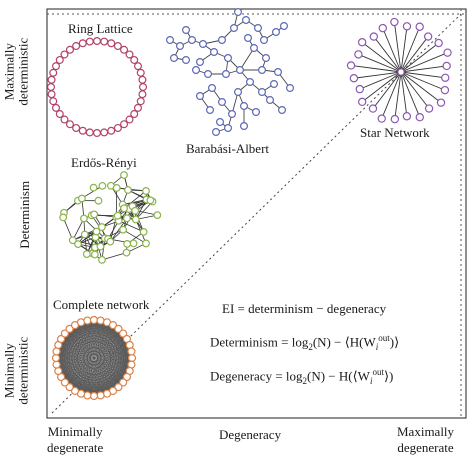 This screenshot has height=469, width=474. Describe the element at coordinates (304, 343) in the screenshot. I see `determinism-equation: Determinism = log2(N) − ⟨H(Wiout)⟩` at that location.